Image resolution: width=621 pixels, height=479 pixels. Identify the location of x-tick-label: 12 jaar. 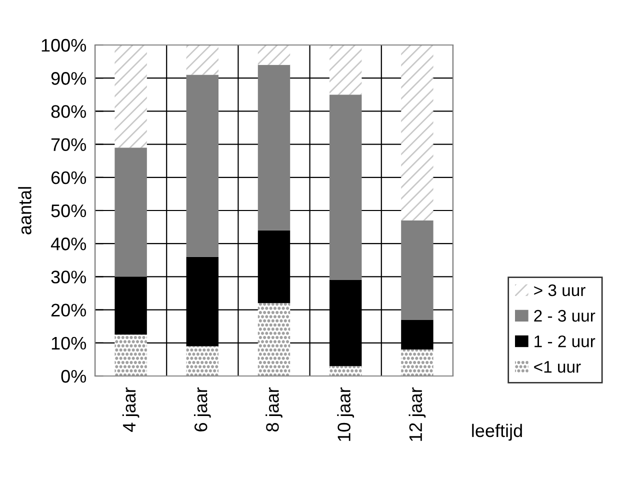
(417, 414).